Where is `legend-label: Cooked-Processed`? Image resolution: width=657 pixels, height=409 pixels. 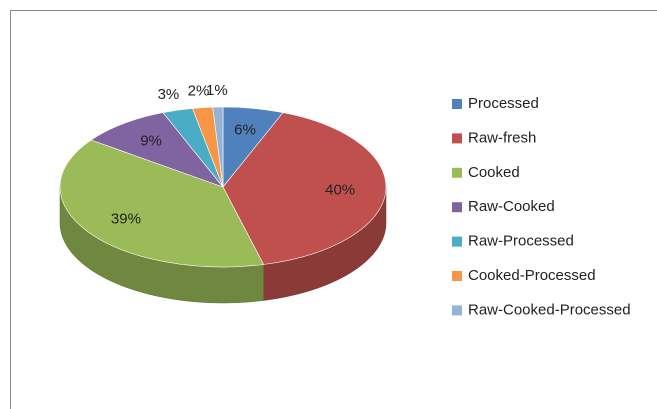
legend-label: Cooked-Processed is located at coordinates (532, 275).